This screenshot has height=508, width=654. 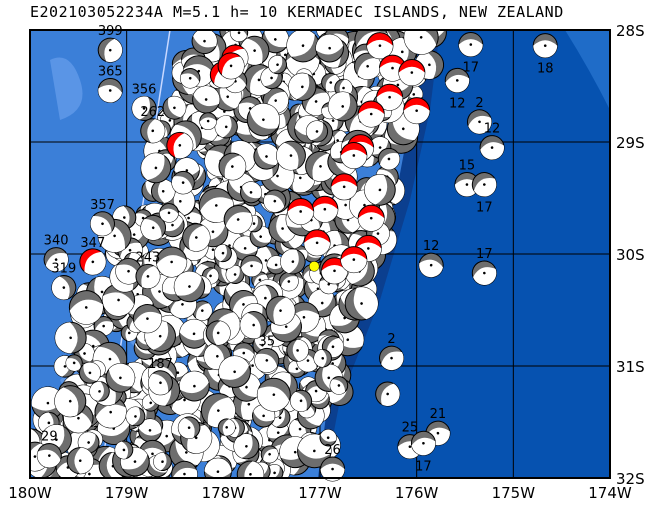 I want to click on depth-label: 25, so click(x=410, y=428).